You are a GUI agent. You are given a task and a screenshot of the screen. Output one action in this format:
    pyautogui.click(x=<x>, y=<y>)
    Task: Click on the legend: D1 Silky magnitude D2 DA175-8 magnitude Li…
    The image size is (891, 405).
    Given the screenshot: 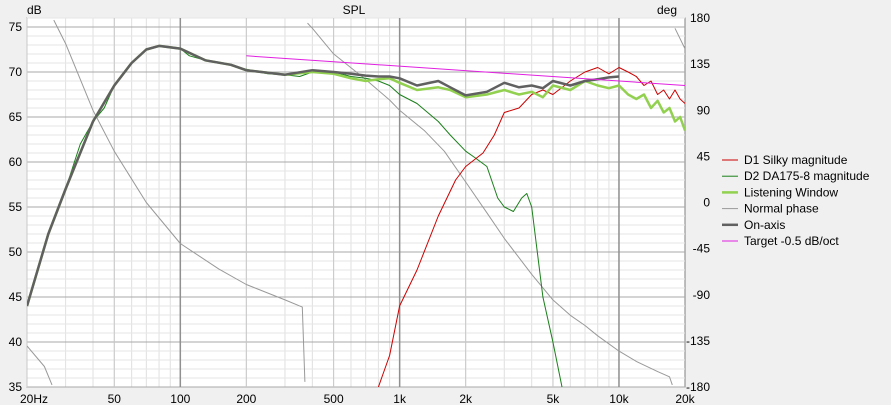 What is the action you would take?
    pyautogui.click(x=796, y=200)
    